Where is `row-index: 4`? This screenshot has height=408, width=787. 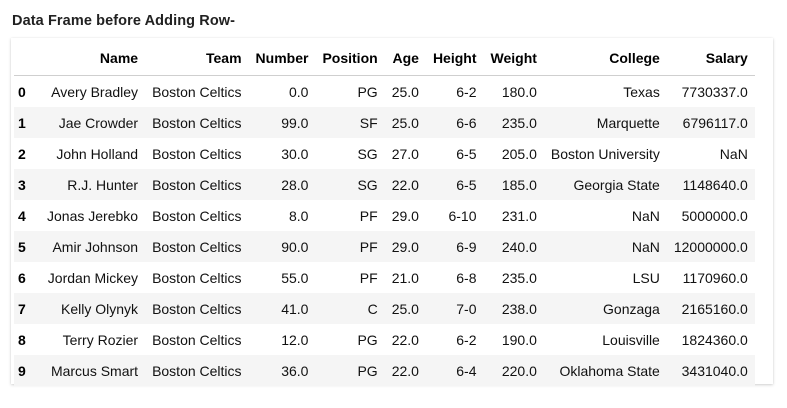 row-index: 4 is located at coordinates (22, 215).